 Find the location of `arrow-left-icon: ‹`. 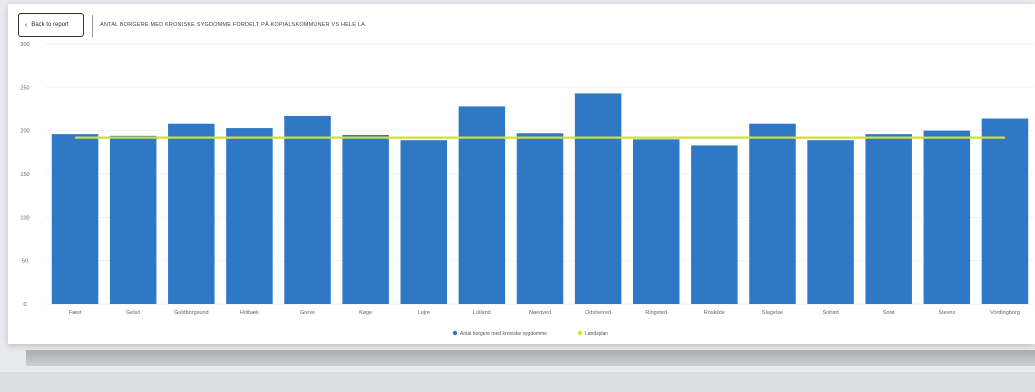

arrow-left-icon: ‹ is located at coordinates (26, 25).